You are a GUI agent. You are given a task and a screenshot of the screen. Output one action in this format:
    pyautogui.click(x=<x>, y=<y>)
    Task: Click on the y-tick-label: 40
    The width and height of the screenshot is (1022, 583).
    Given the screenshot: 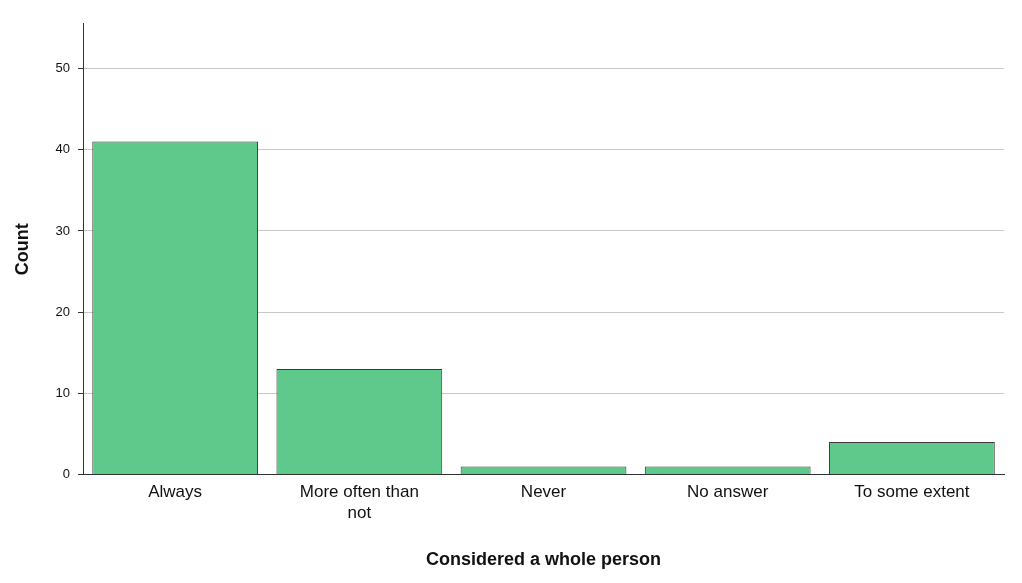 What is the action you would take?
    pyautogui.click(x=63, y=149)
    